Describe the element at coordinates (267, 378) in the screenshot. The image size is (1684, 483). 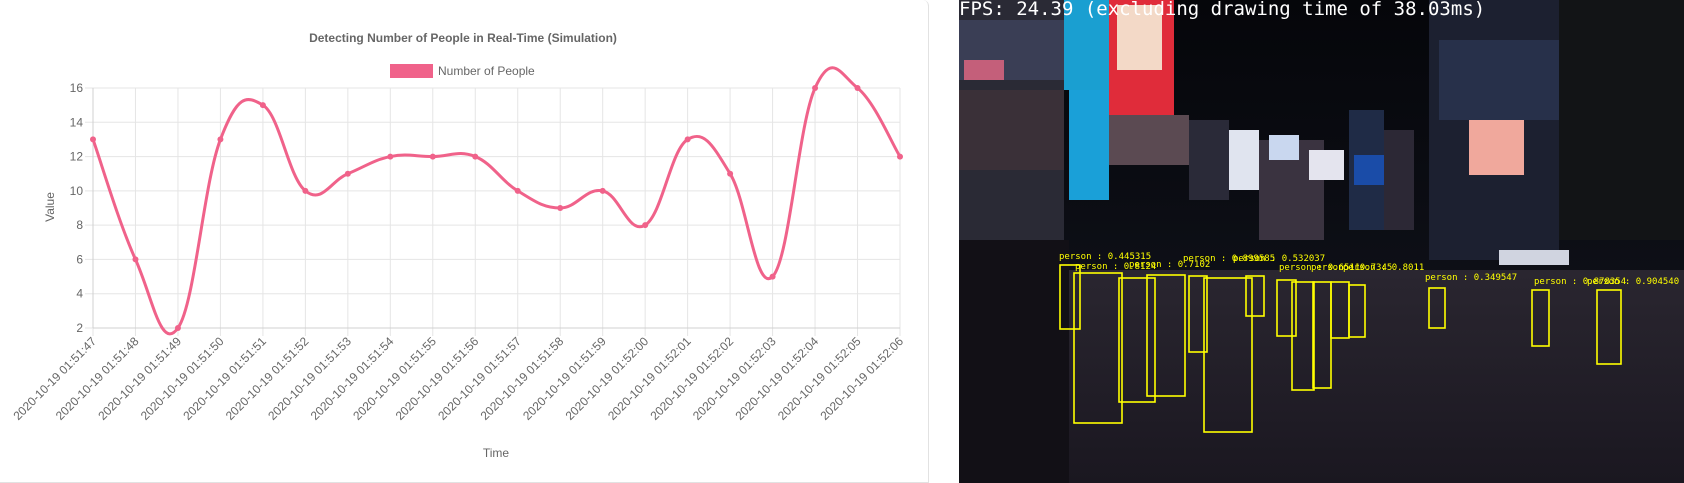
I see `x-tick-label: 2020-10-19 01:51:52` at that location.